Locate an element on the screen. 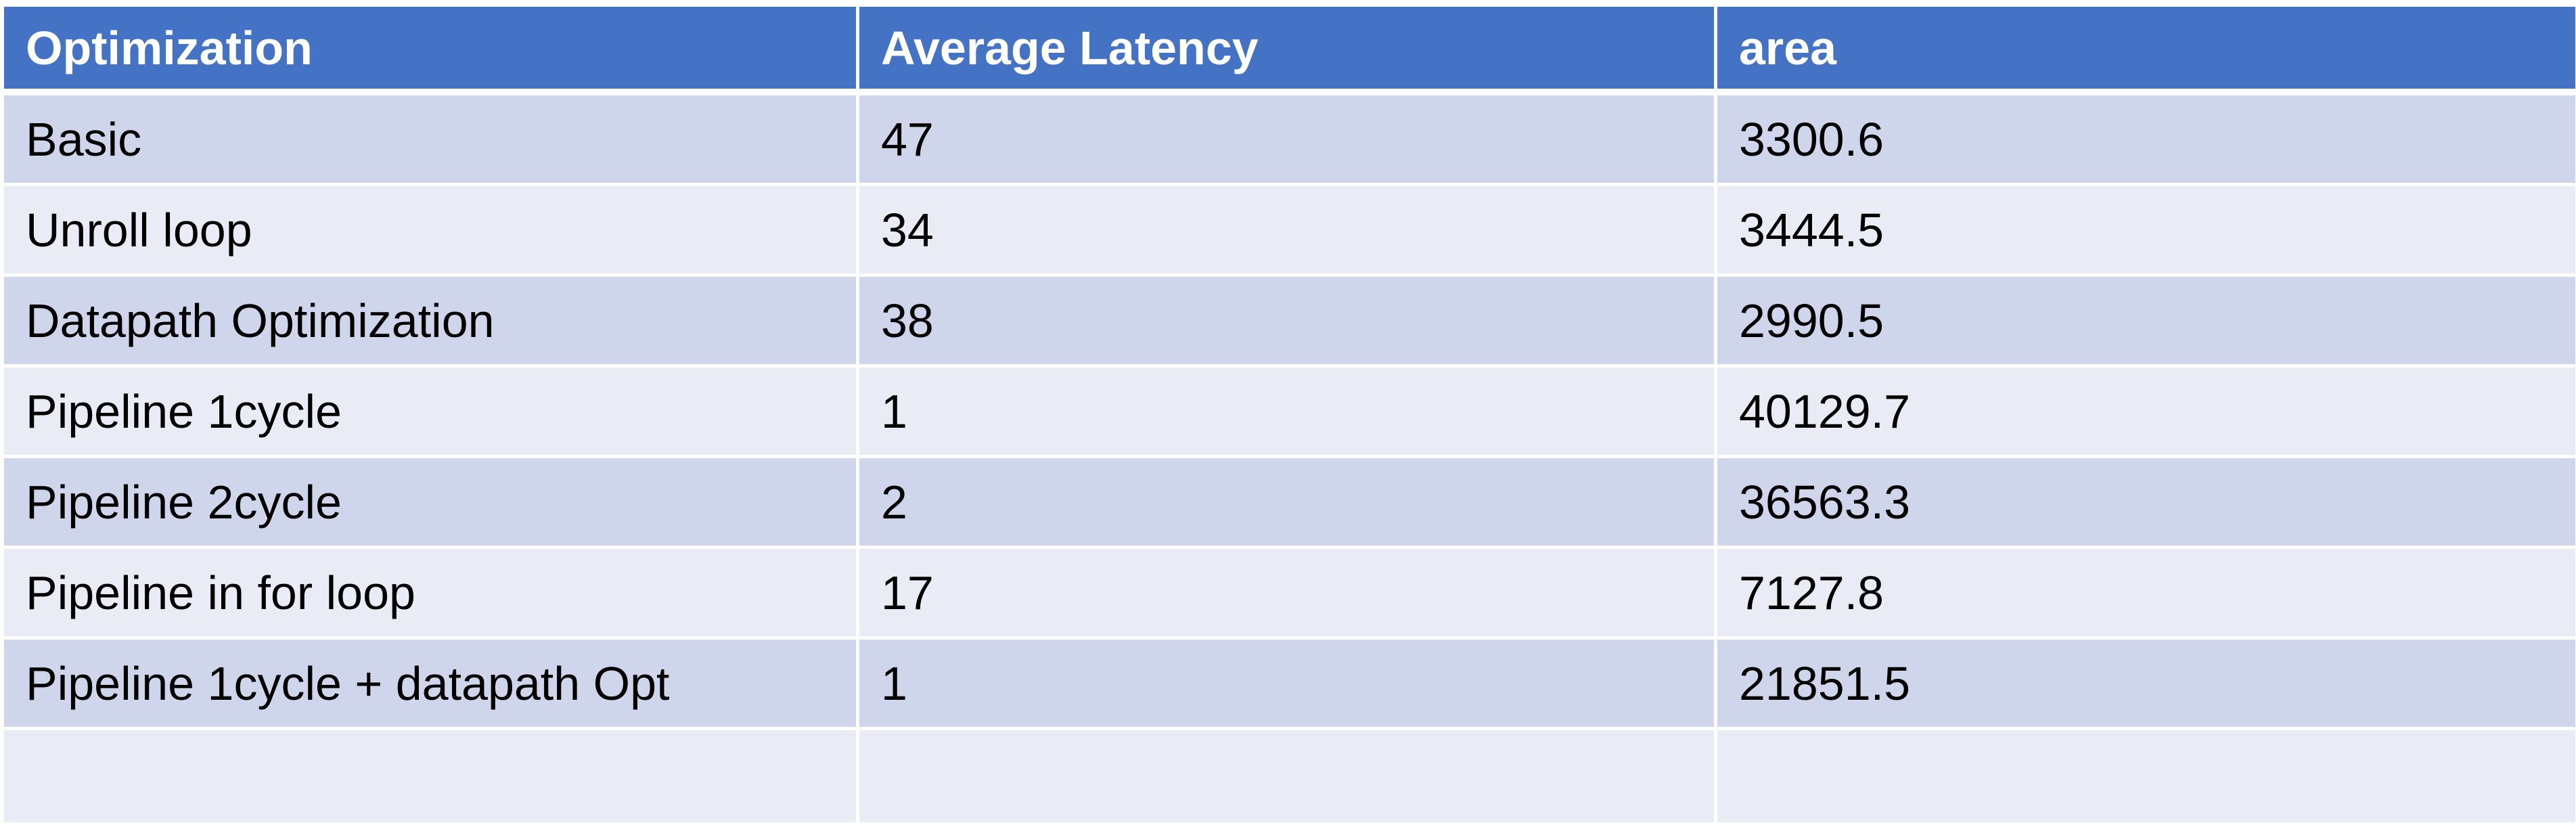  cell-optimization: Basic is located at coordinates (431, 140).